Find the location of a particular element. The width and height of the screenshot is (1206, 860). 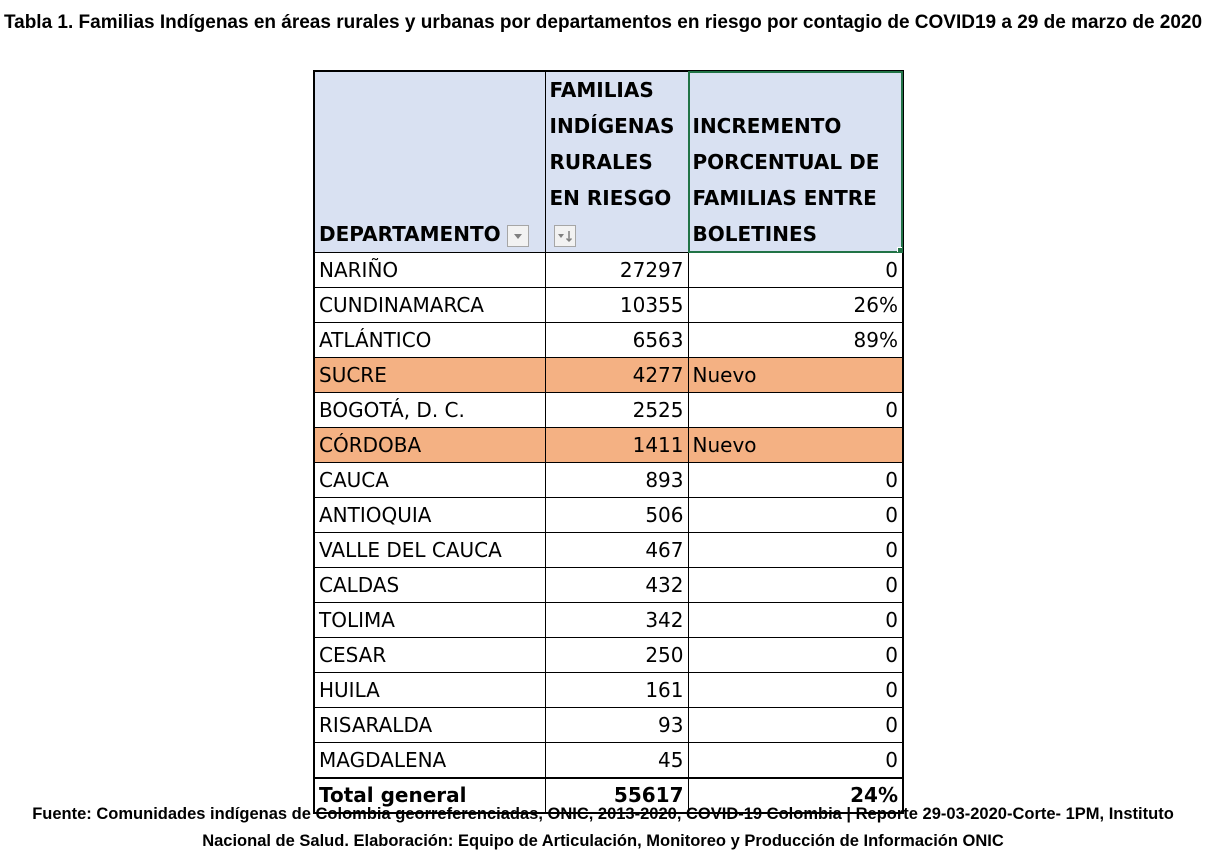

cell-familias: 93 is located at coordinates (616, 725).